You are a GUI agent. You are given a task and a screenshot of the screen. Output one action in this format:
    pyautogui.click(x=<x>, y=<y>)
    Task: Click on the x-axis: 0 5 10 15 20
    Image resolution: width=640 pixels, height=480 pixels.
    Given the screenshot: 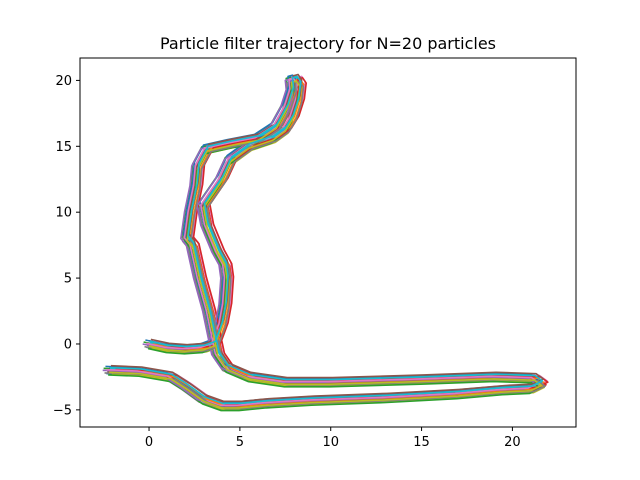 What is the action you would take?
    pyautogui.click(x=333, y=438)
    